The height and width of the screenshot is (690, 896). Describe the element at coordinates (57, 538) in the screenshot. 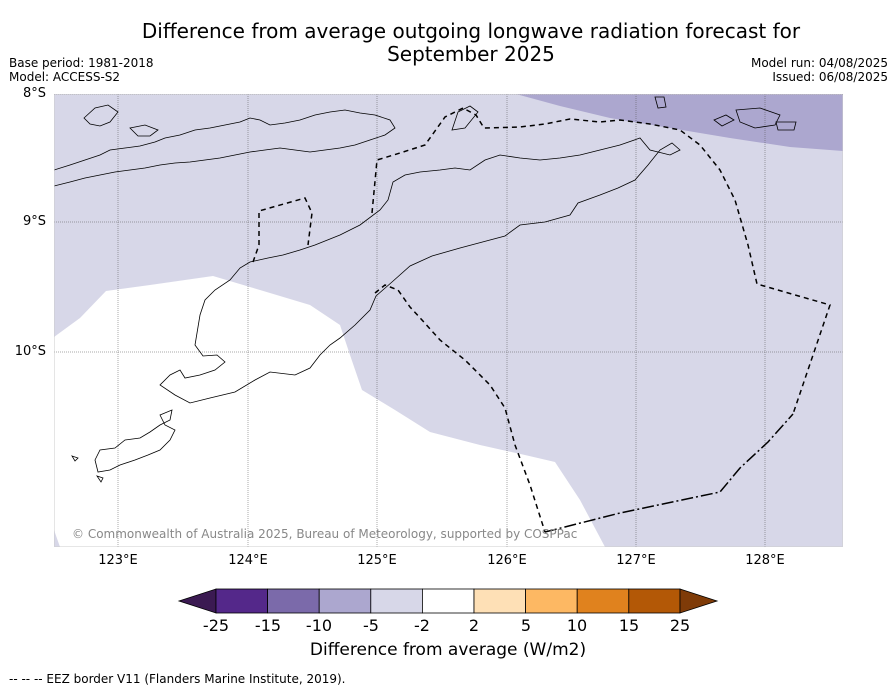

I see `anomaly-region-light-corner` at that location.